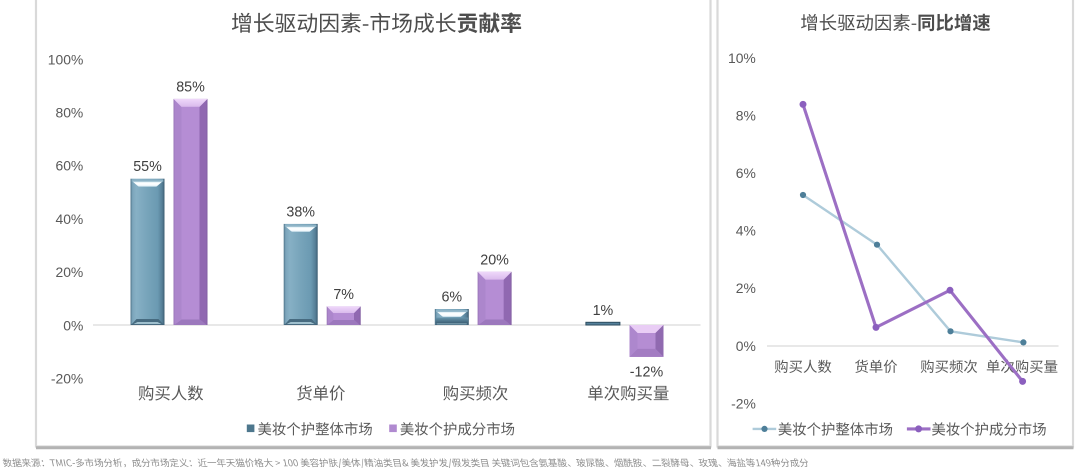 The image size is (1080, 475). What do you see at coordinates (743, 403) in the screenshot?
I see `svg-text: -2%` at bounding box center [743, 403].